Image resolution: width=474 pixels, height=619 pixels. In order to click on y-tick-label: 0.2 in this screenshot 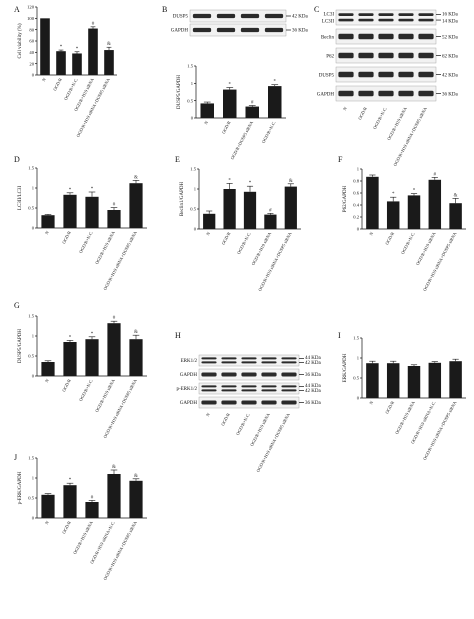, I will do `click(356, 217)`.